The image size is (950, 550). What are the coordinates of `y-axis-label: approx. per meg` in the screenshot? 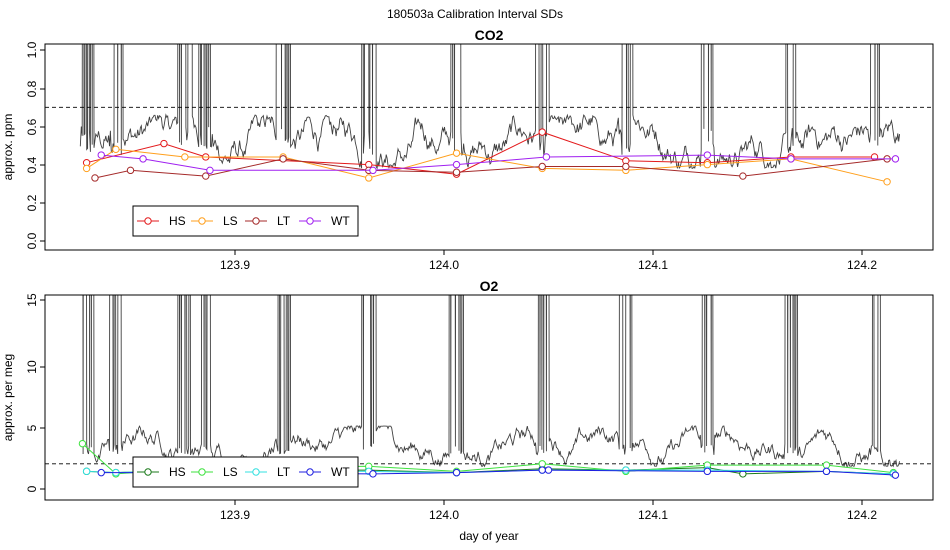 It's located at (8, 397).